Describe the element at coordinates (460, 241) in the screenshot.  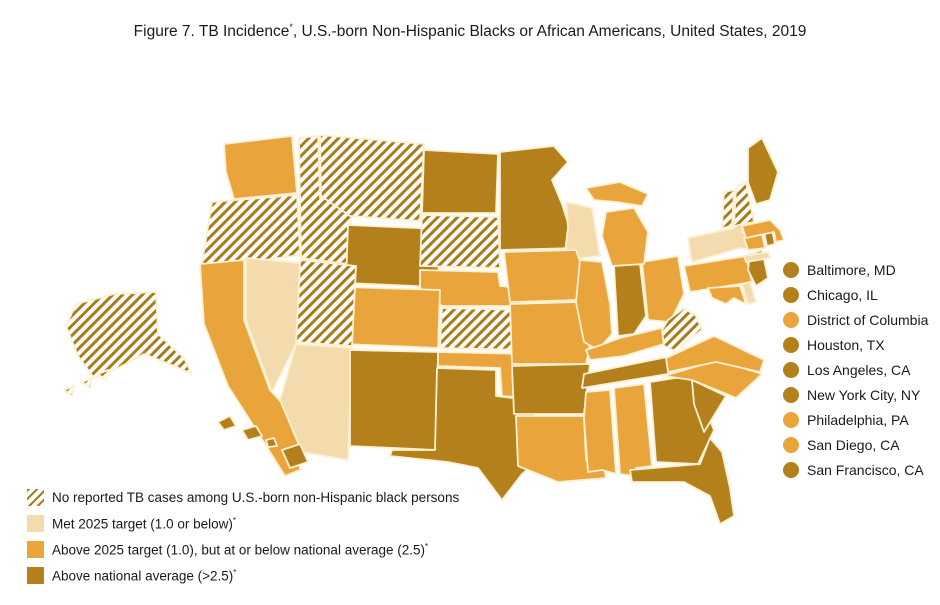
I see `state-sd` at that location.